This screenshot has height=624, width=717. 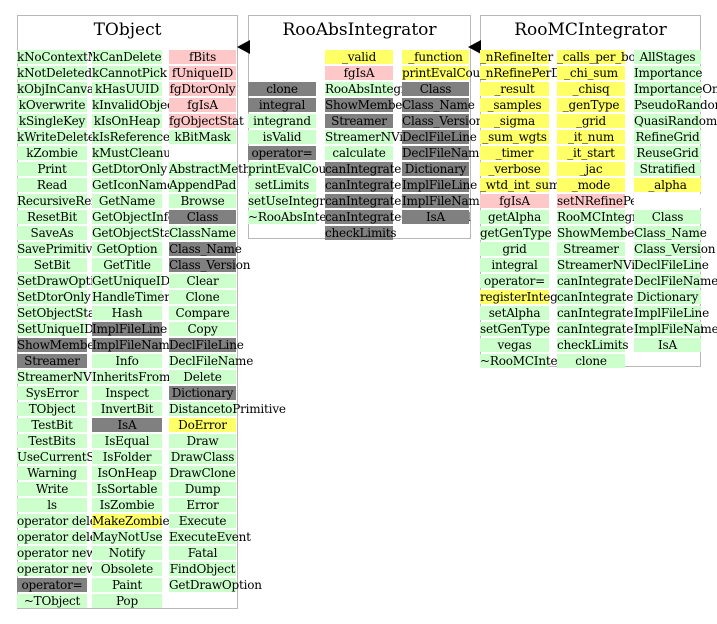 What do you see at coordinates (667, 185) in the screenshot?
I see `member-cell: _alpha` at bounding box center [667, 185].